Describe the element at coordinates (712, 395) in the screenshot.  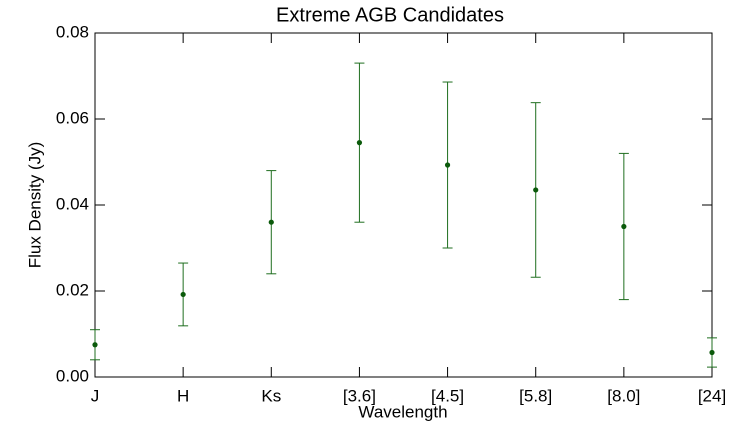
I see `x-tick-label: [24]` at that location.